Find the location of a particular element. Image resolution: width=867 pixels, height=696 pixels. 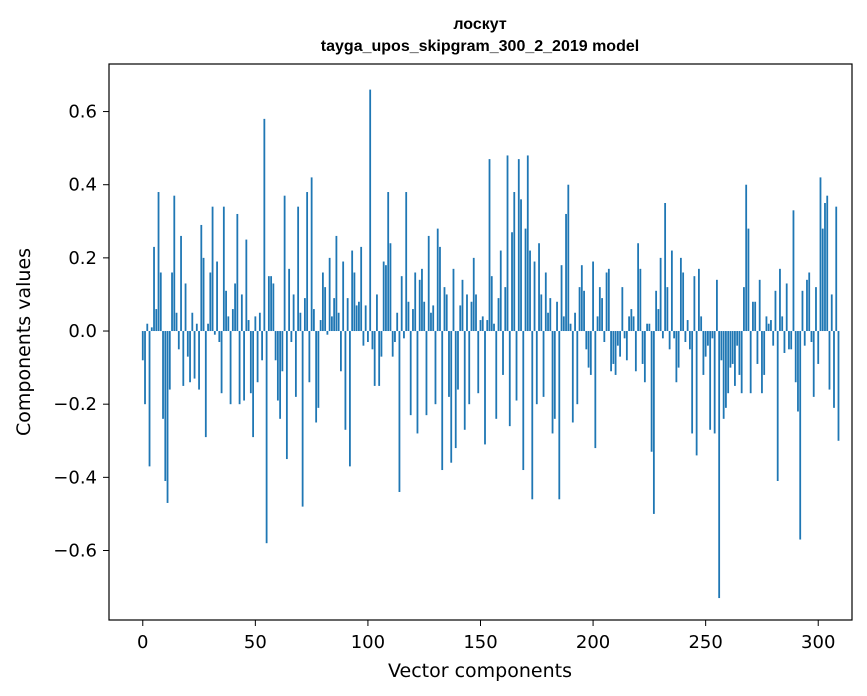

y-tick-label: −0.4 is located at coordinates (75, 477).